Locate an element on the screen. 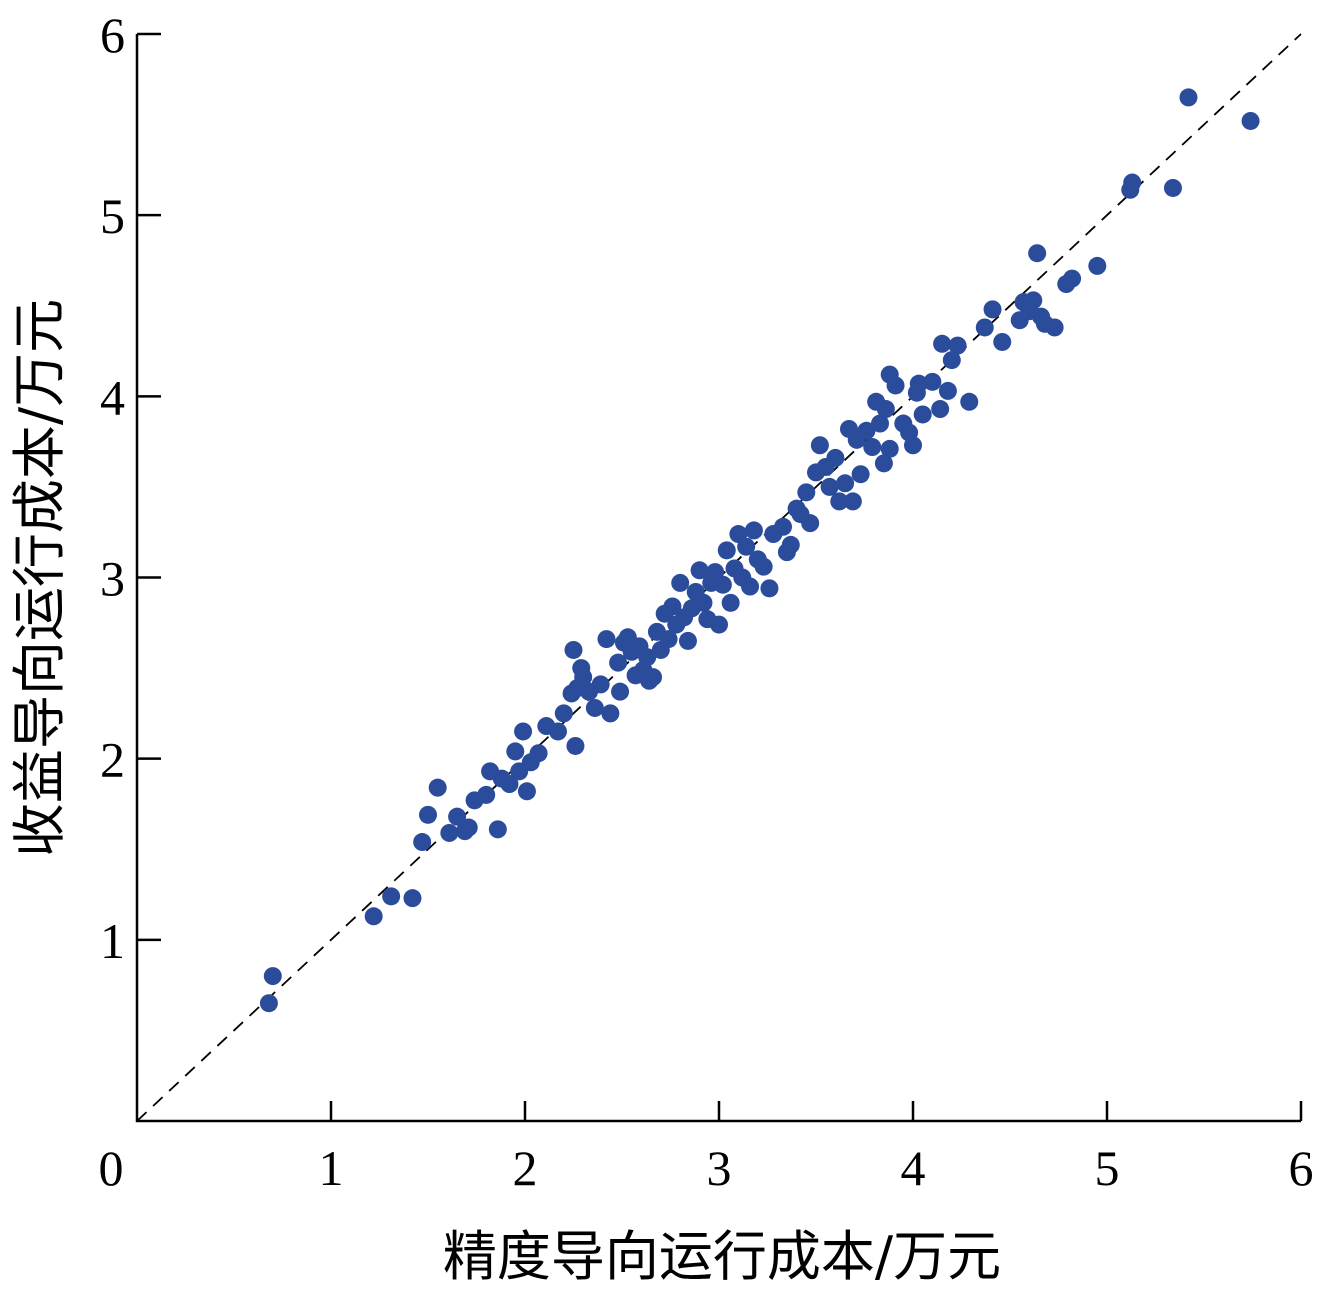 This screenshot has height=1297, width=1320. y-axis-ticks: 1 2 3 4 5 6 is located at coordinates (130, 488).